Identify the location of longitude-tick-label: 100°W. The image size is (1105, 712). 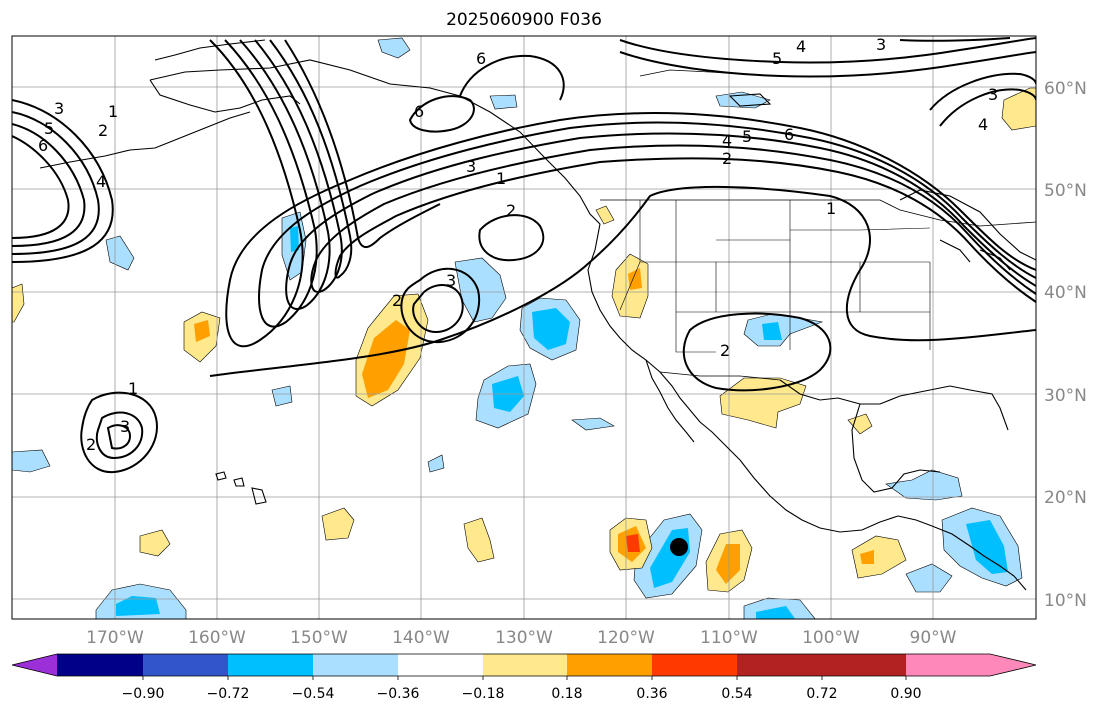
(831, 638).